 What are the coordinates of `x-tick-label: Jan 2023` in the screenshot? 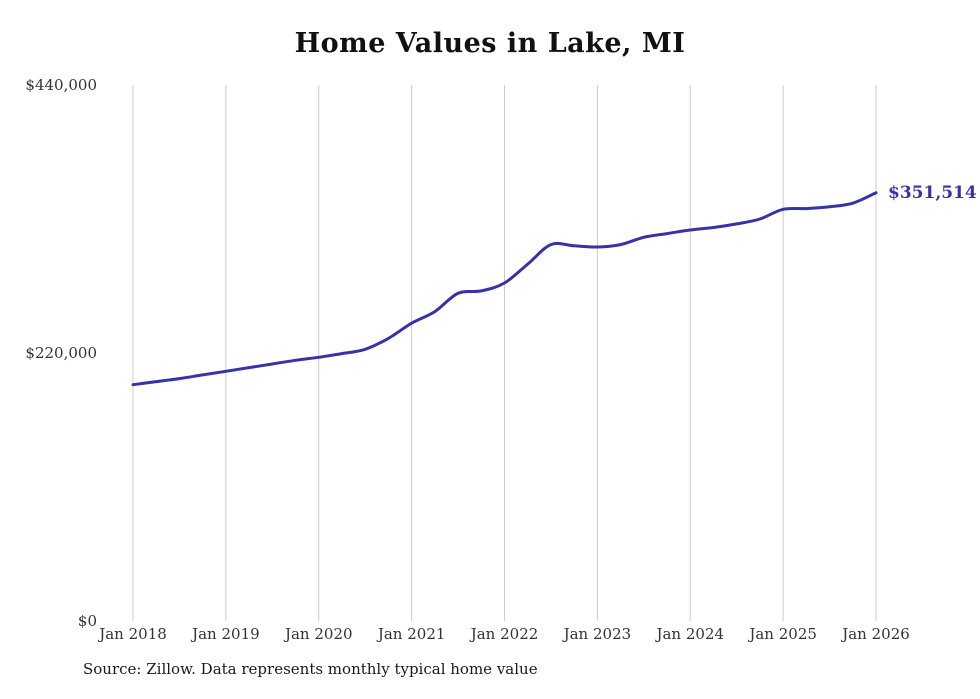 It's located at (597, 634).